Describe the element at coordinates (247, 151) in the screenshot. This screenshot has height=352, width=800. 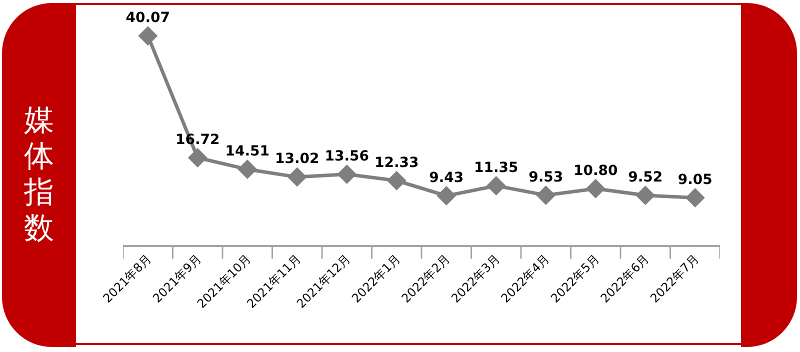
I see `data-label: 14.51` at that location.